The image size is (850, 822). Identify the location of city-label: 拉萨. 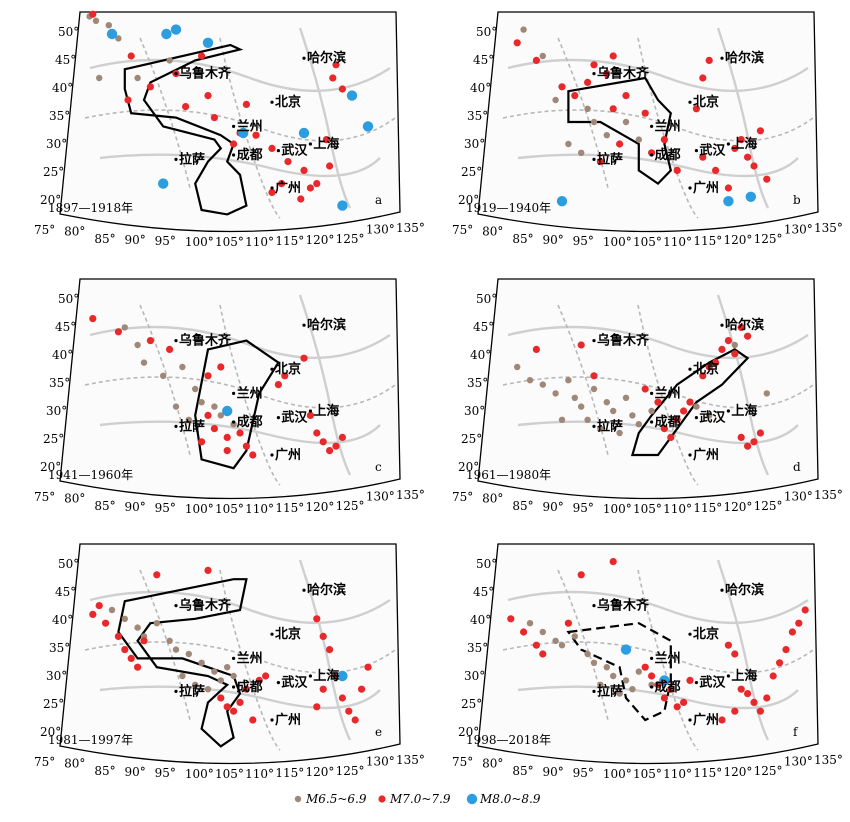
(192, 426).